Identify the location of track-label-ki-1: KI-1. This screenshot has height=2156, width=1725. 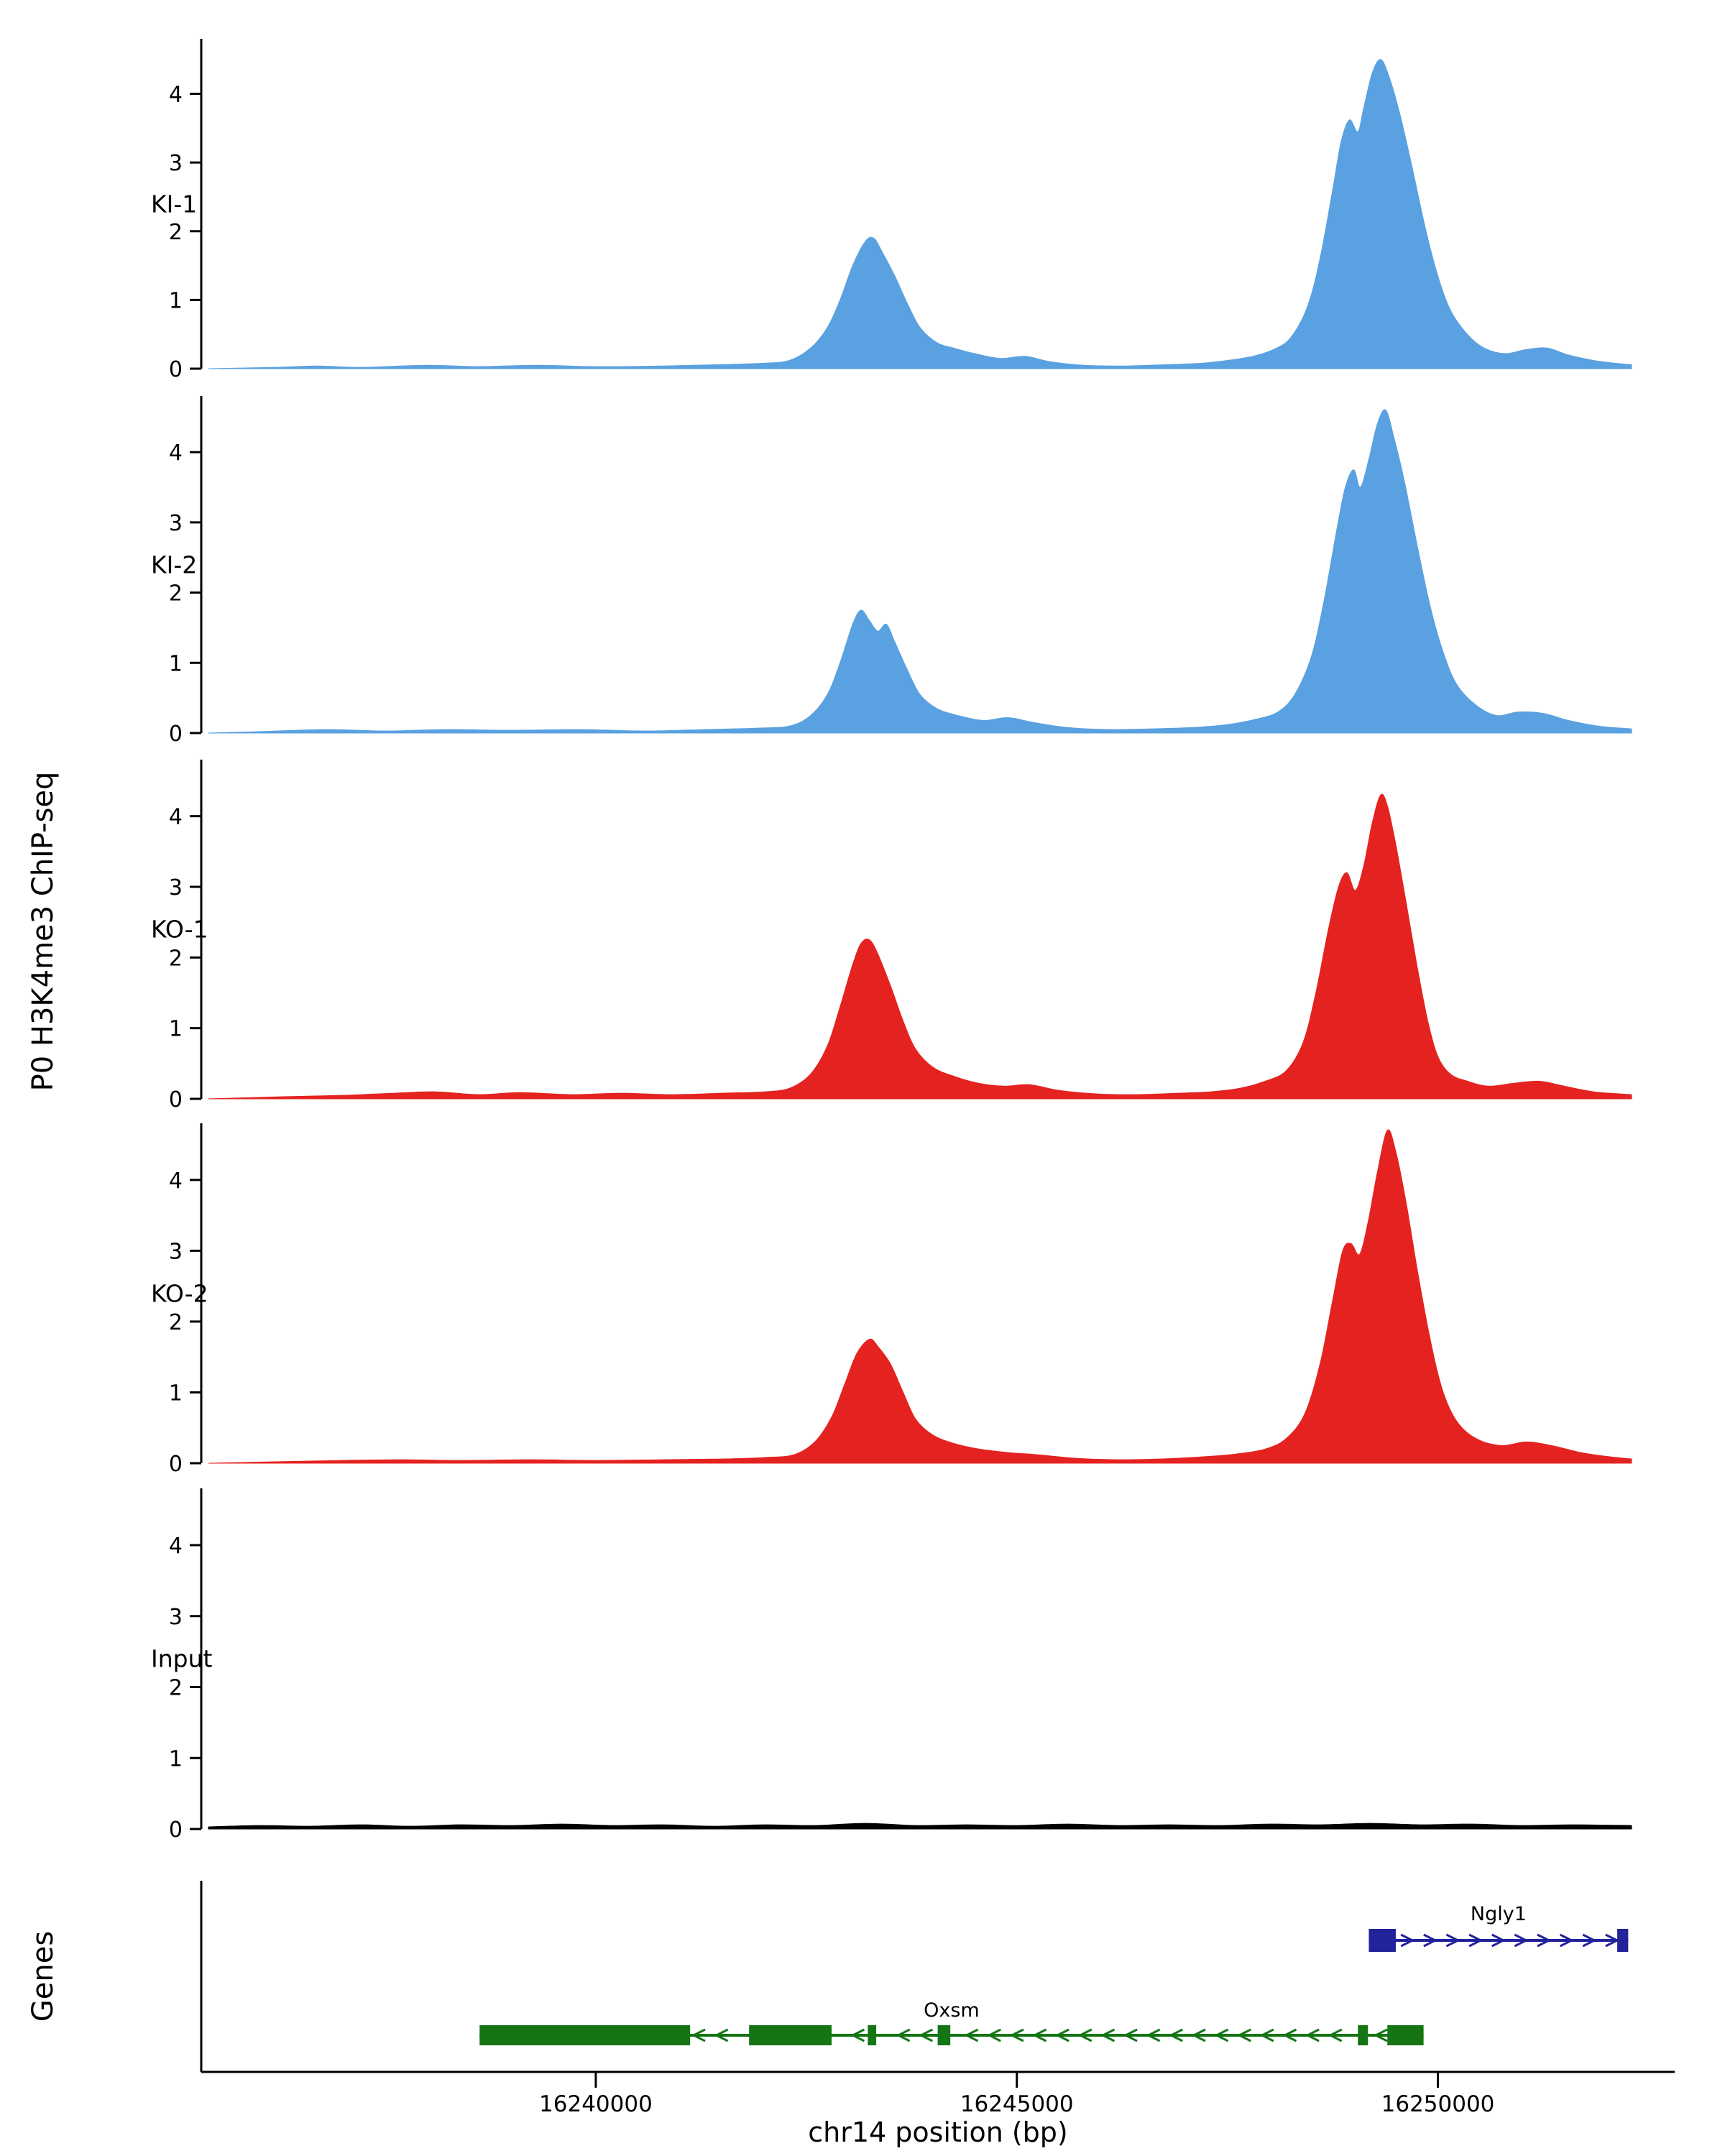
(174, 204).